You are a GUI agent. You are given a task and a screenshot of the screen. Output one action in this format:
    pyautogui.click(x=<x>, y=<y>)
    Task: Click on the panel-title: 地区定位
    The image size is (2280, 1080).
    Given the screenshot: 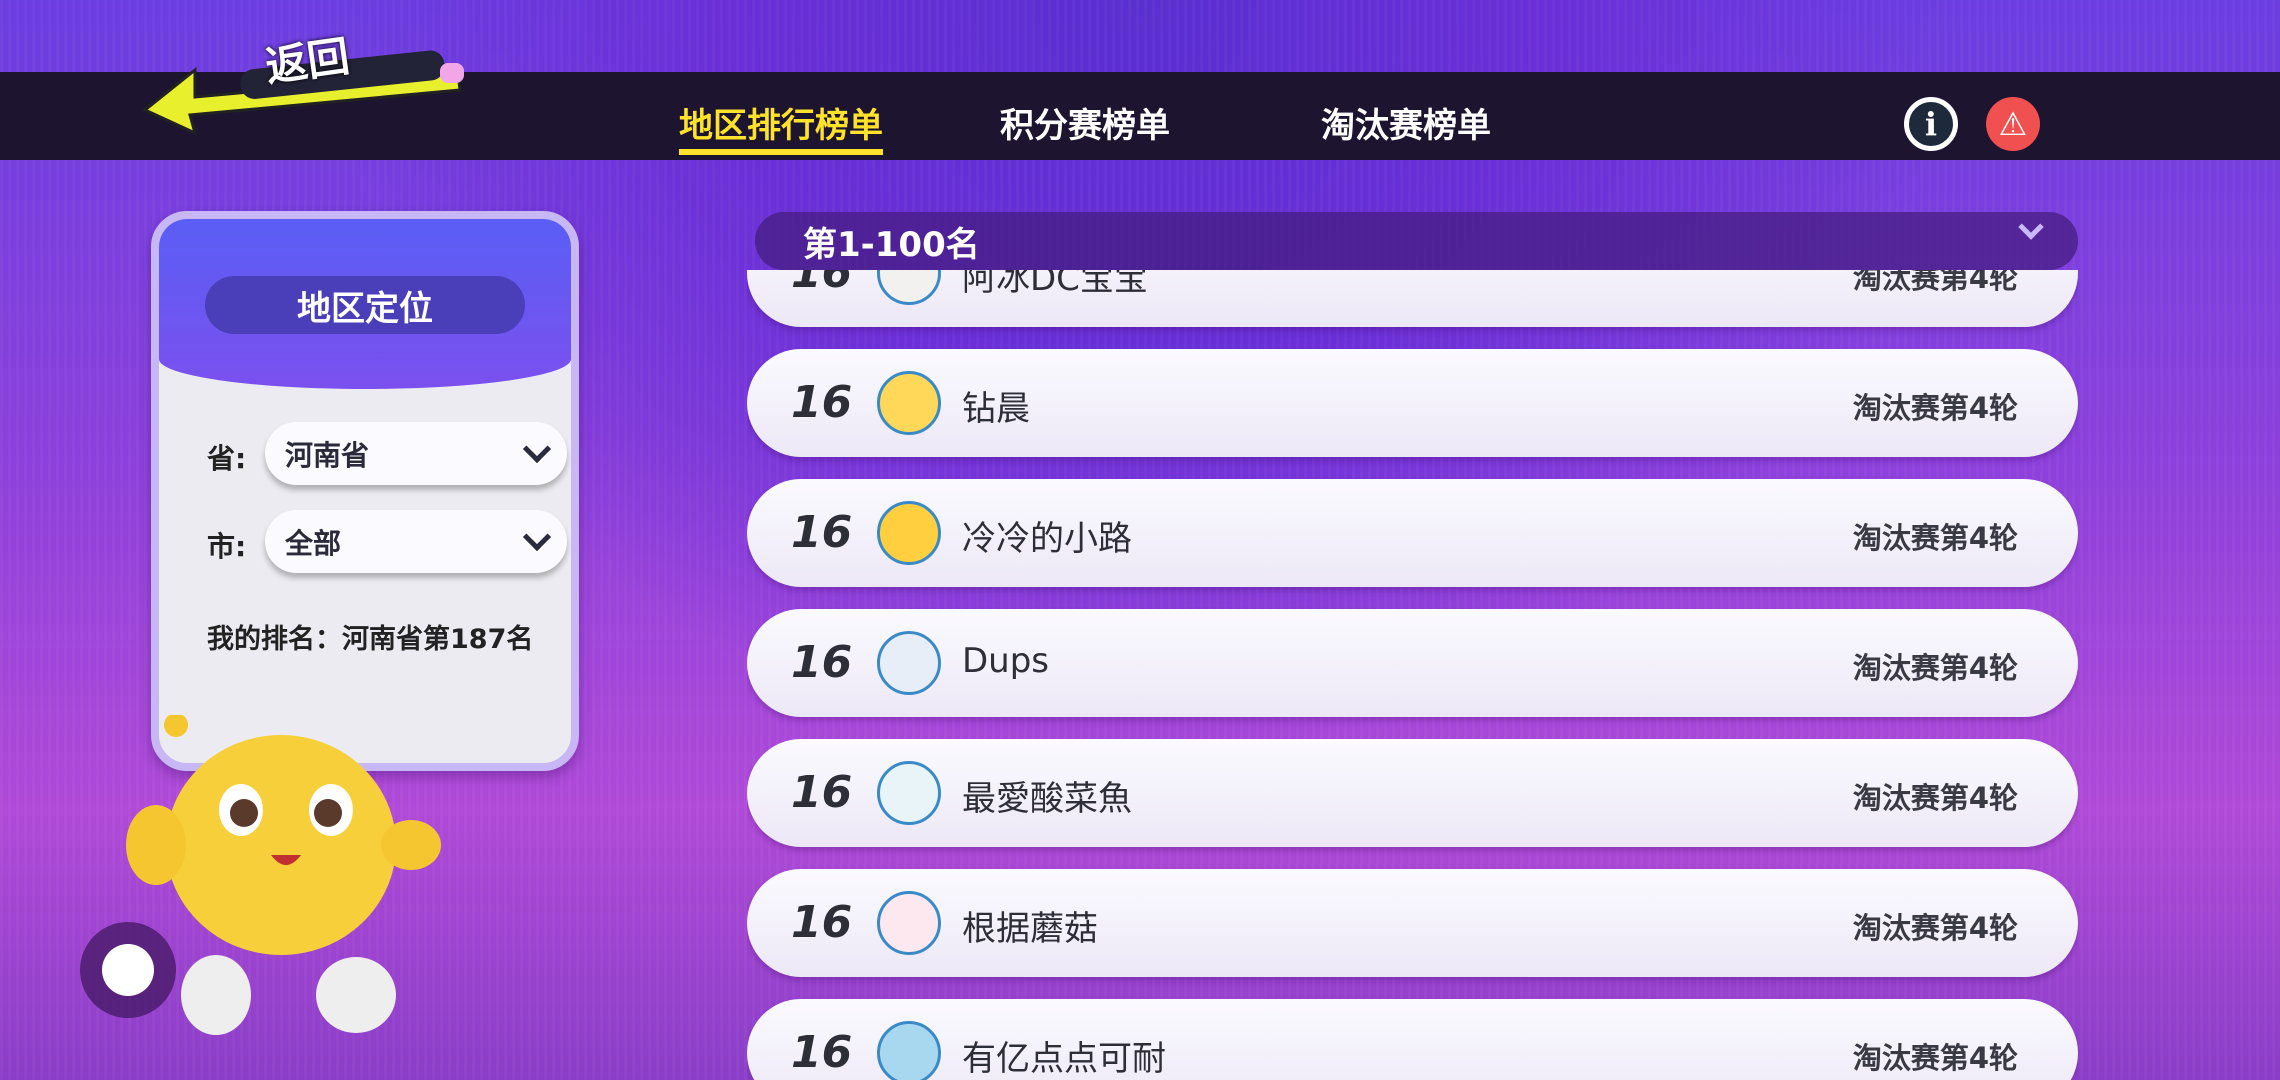 What is the action you would take?
    pyautogui.click(x=365, y=305)
    